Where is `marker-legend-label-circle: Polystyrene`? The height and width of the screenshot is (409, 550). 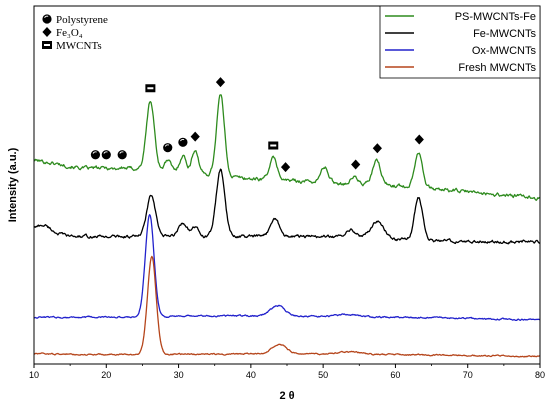
marker-legend-label-circle: Polystyrene is located at coordinates (82, 20).